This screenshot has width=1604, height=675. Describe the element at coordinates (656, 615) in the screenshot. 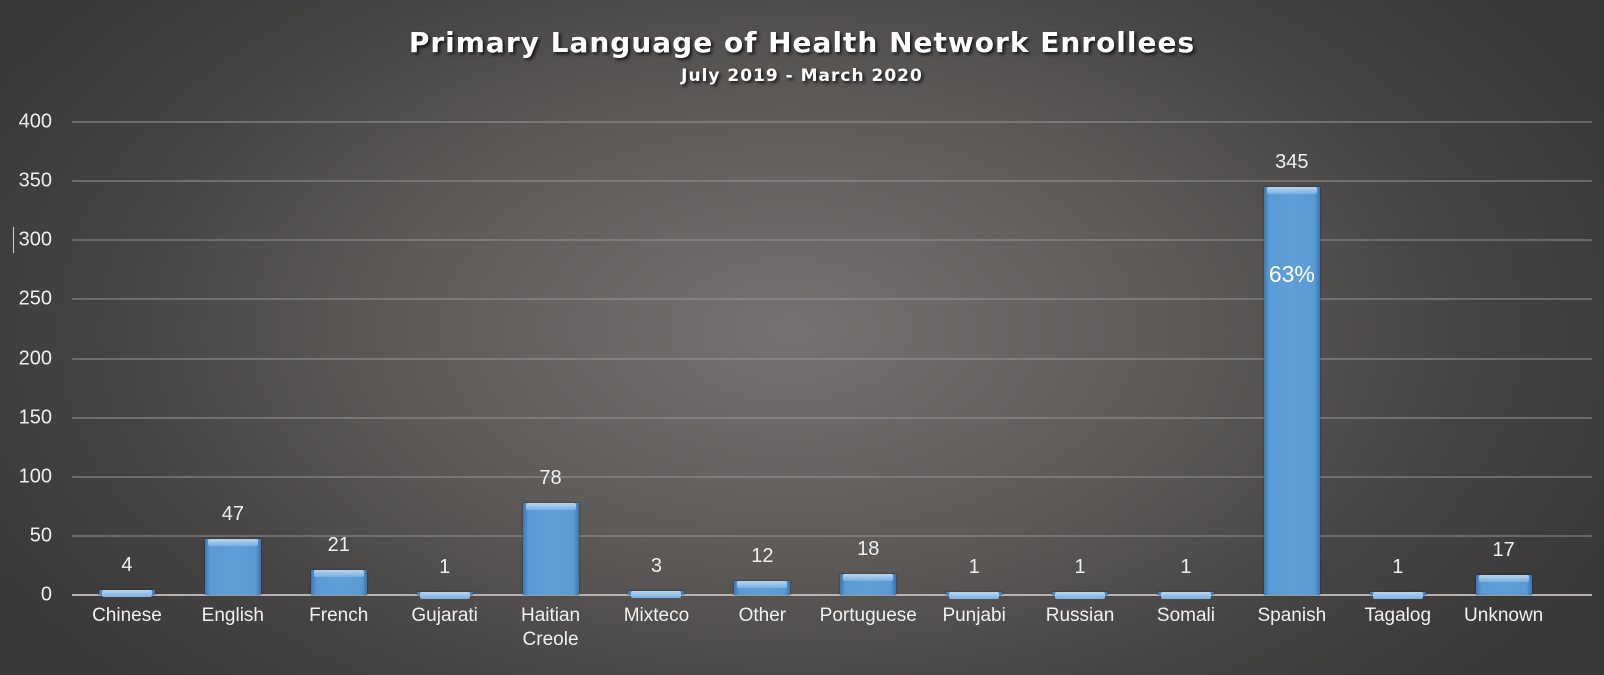

I see `x-tick-label: Mixteco` at that location.